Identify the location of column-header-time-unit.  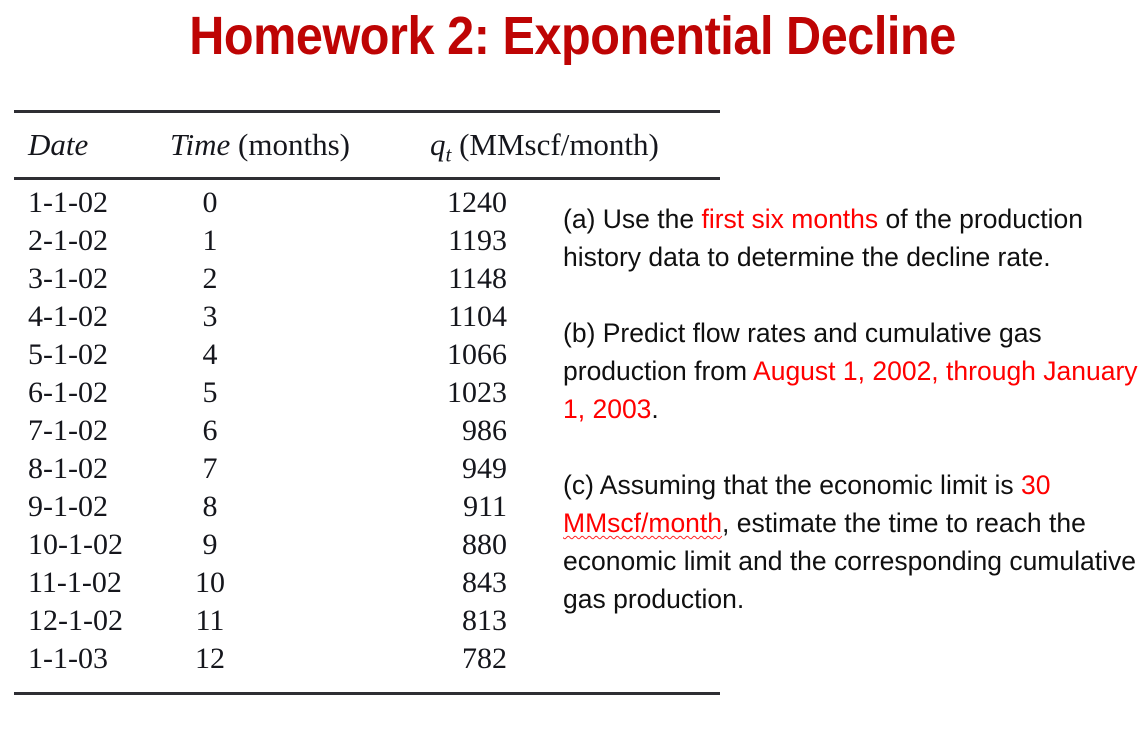
(234, 144).